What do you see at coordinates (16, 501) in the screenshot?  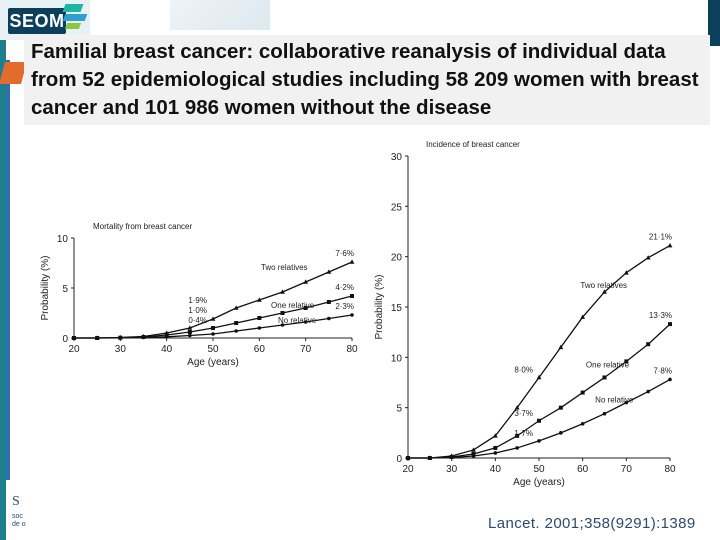 I see `footer-logo-letter: S` at bounding box center [16, 501].